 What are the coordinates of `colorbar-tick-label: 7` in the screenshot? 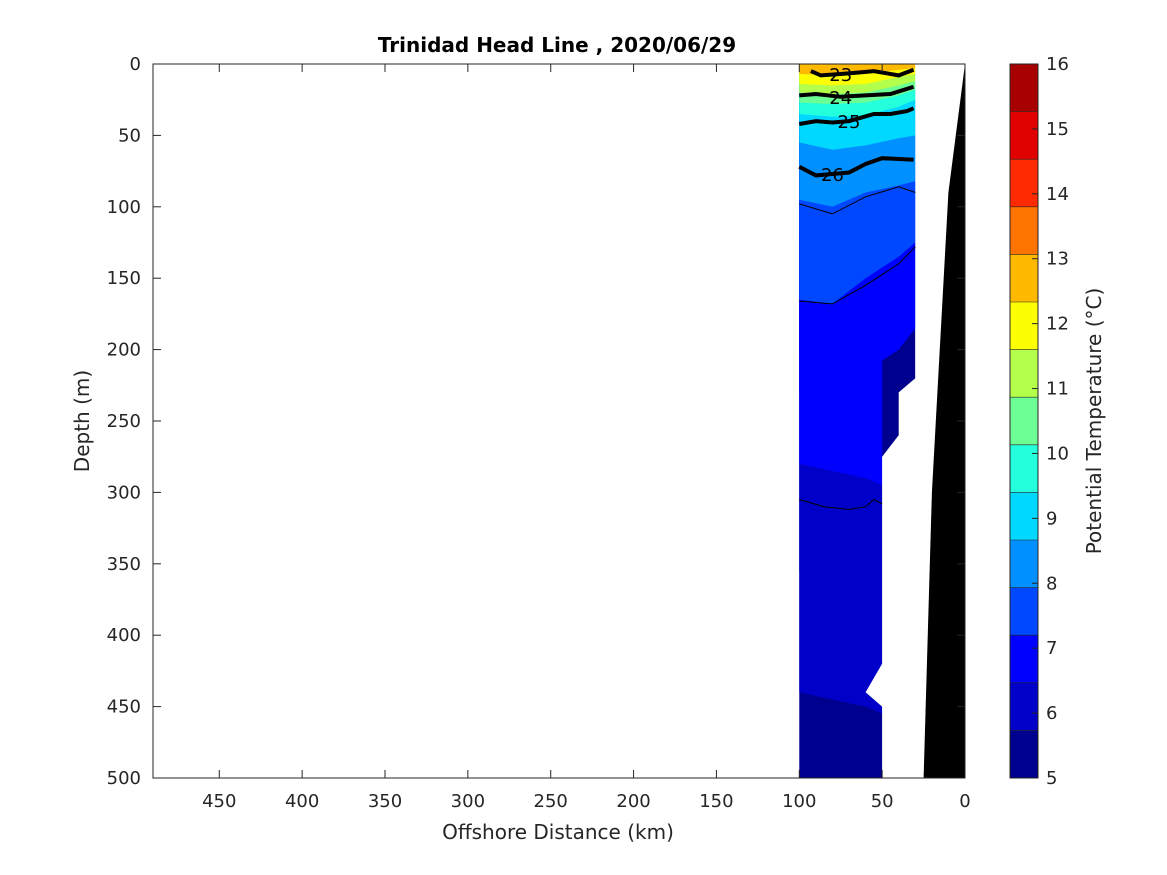 It's located at (1051, 648).